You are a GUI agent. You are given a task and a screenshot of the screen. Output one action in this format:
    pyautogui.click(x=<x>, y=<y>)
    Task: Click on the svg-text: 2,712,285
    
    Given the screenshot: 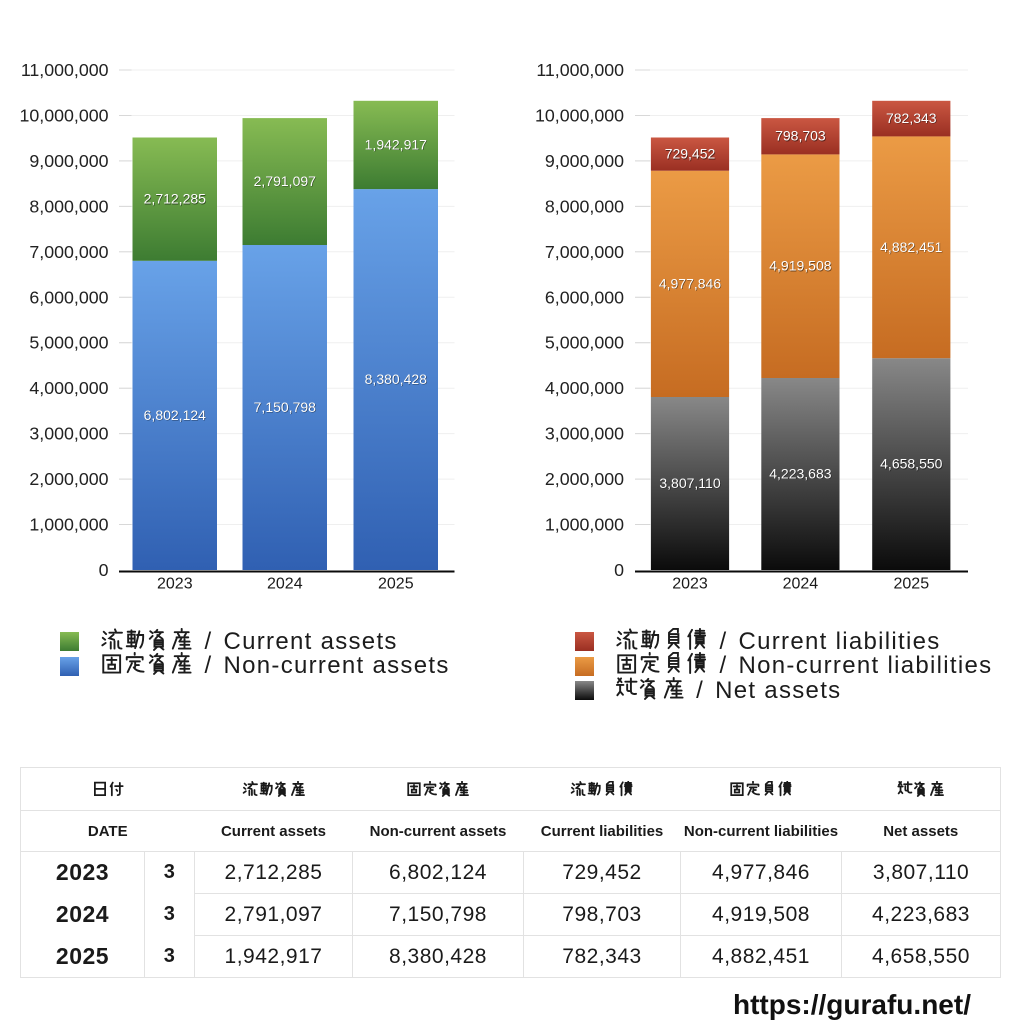 What is the action you would take?
    pyautogui.click(x=175, y=199)
    